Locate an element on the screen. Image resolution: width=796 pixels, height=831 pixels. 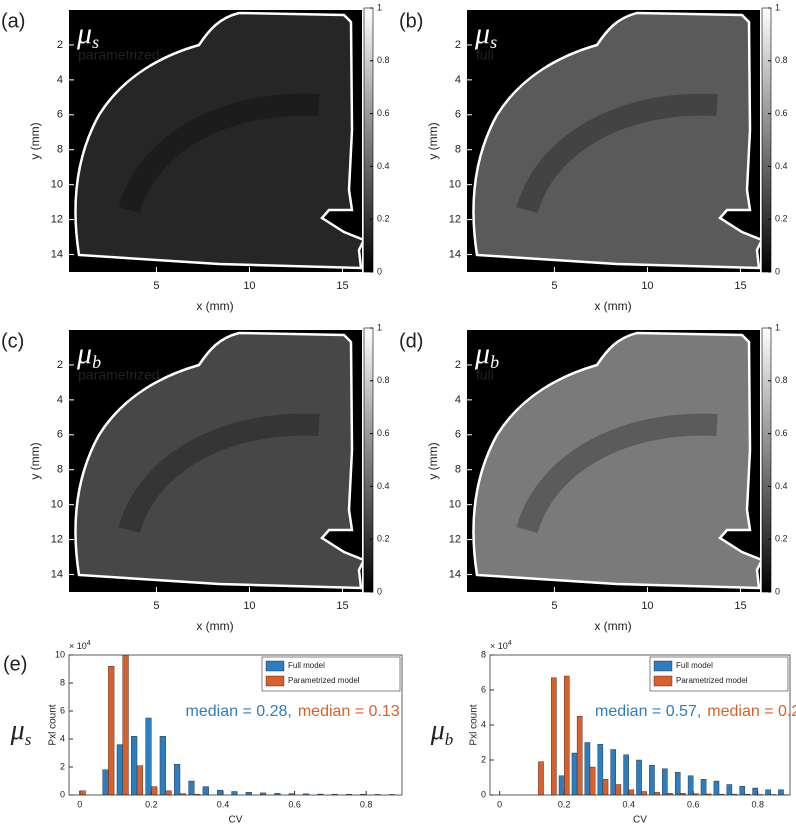
image-title: μb is located at coordinates (88, 354).